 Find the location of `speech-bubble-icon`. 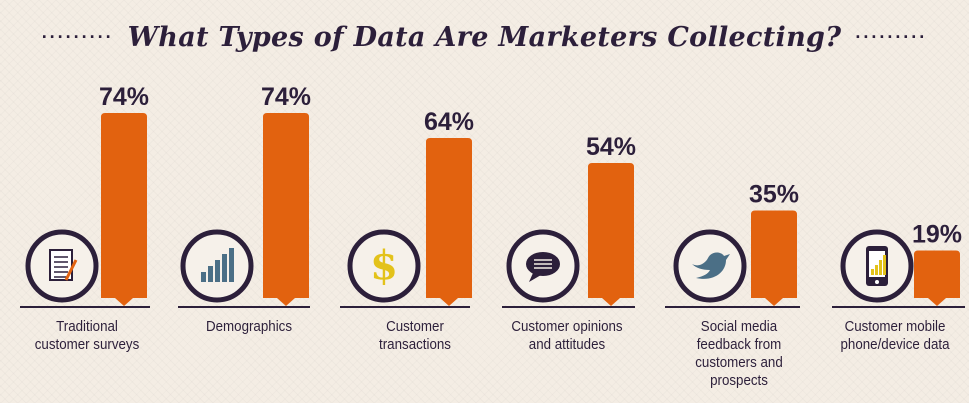

speech-bubble-icon is located at coordinates (543, 267).